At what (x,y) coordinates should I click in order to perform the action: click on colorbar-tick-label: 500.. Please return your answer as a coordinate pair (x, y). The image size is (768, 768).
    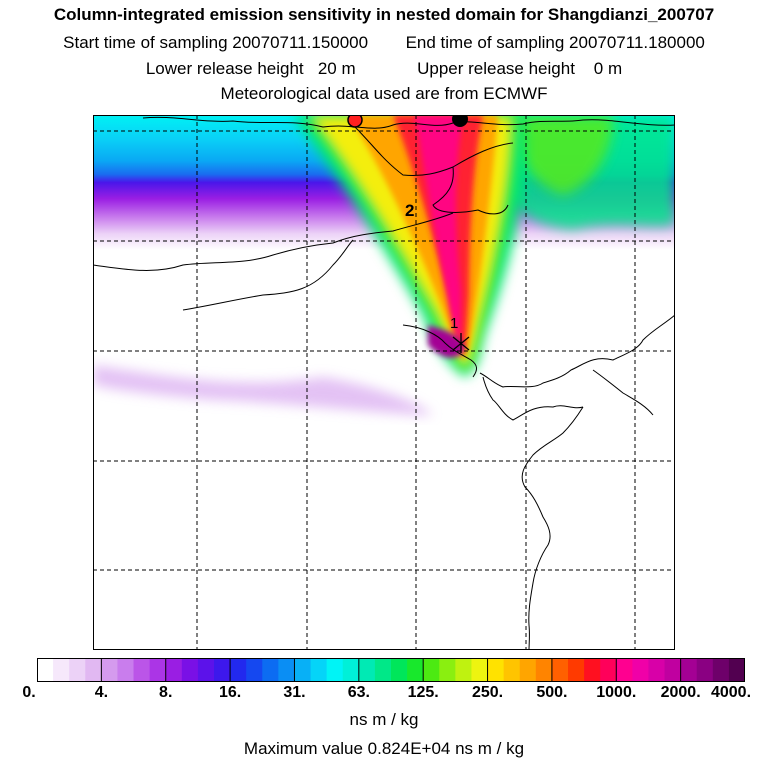
    Looking at the image, I should click on (552, 692).